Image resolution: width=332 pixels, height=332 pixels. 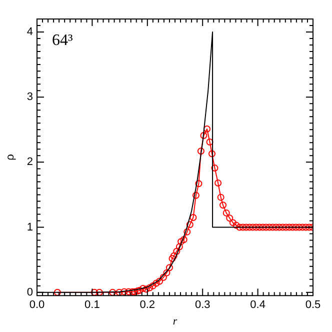 I want to click on x-tick-label: 0.2, so click(x=148, y=305).